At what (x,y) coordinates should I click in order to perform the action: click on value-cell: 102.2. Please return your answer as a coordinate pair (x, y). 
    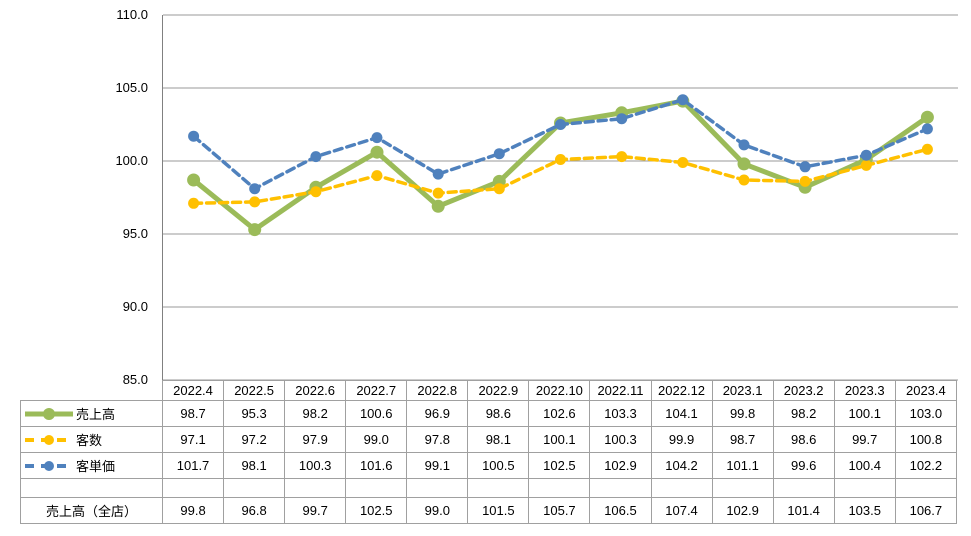
    Looking at the image, I should click on (926, 465).